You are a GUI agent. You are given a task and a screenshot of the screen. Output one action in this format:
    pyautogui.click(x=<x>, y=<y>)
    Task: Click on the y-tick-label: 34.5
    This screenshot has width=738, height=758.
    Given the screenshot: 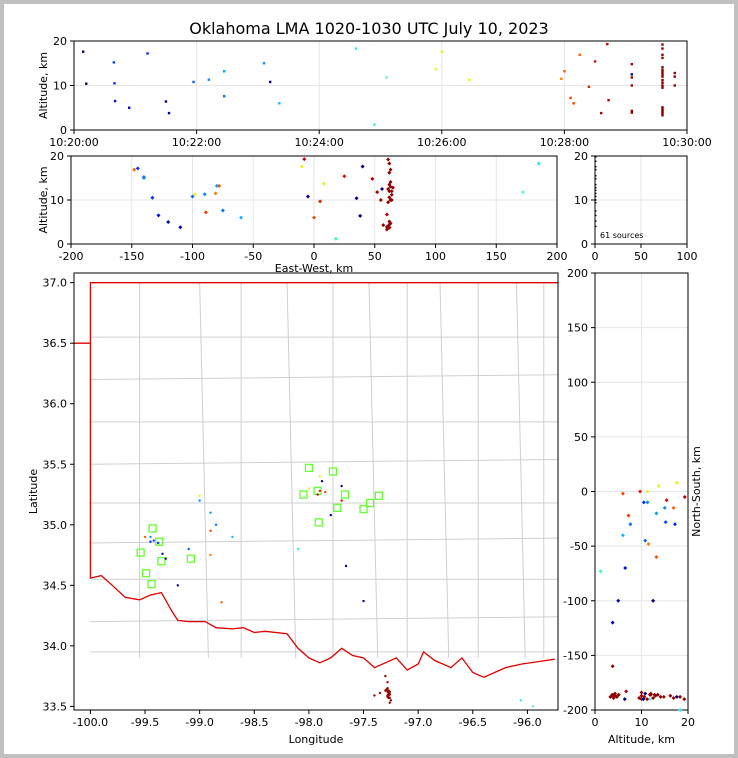 What is the action you would take?
    pyautogui.click(x=55, y=585)
    